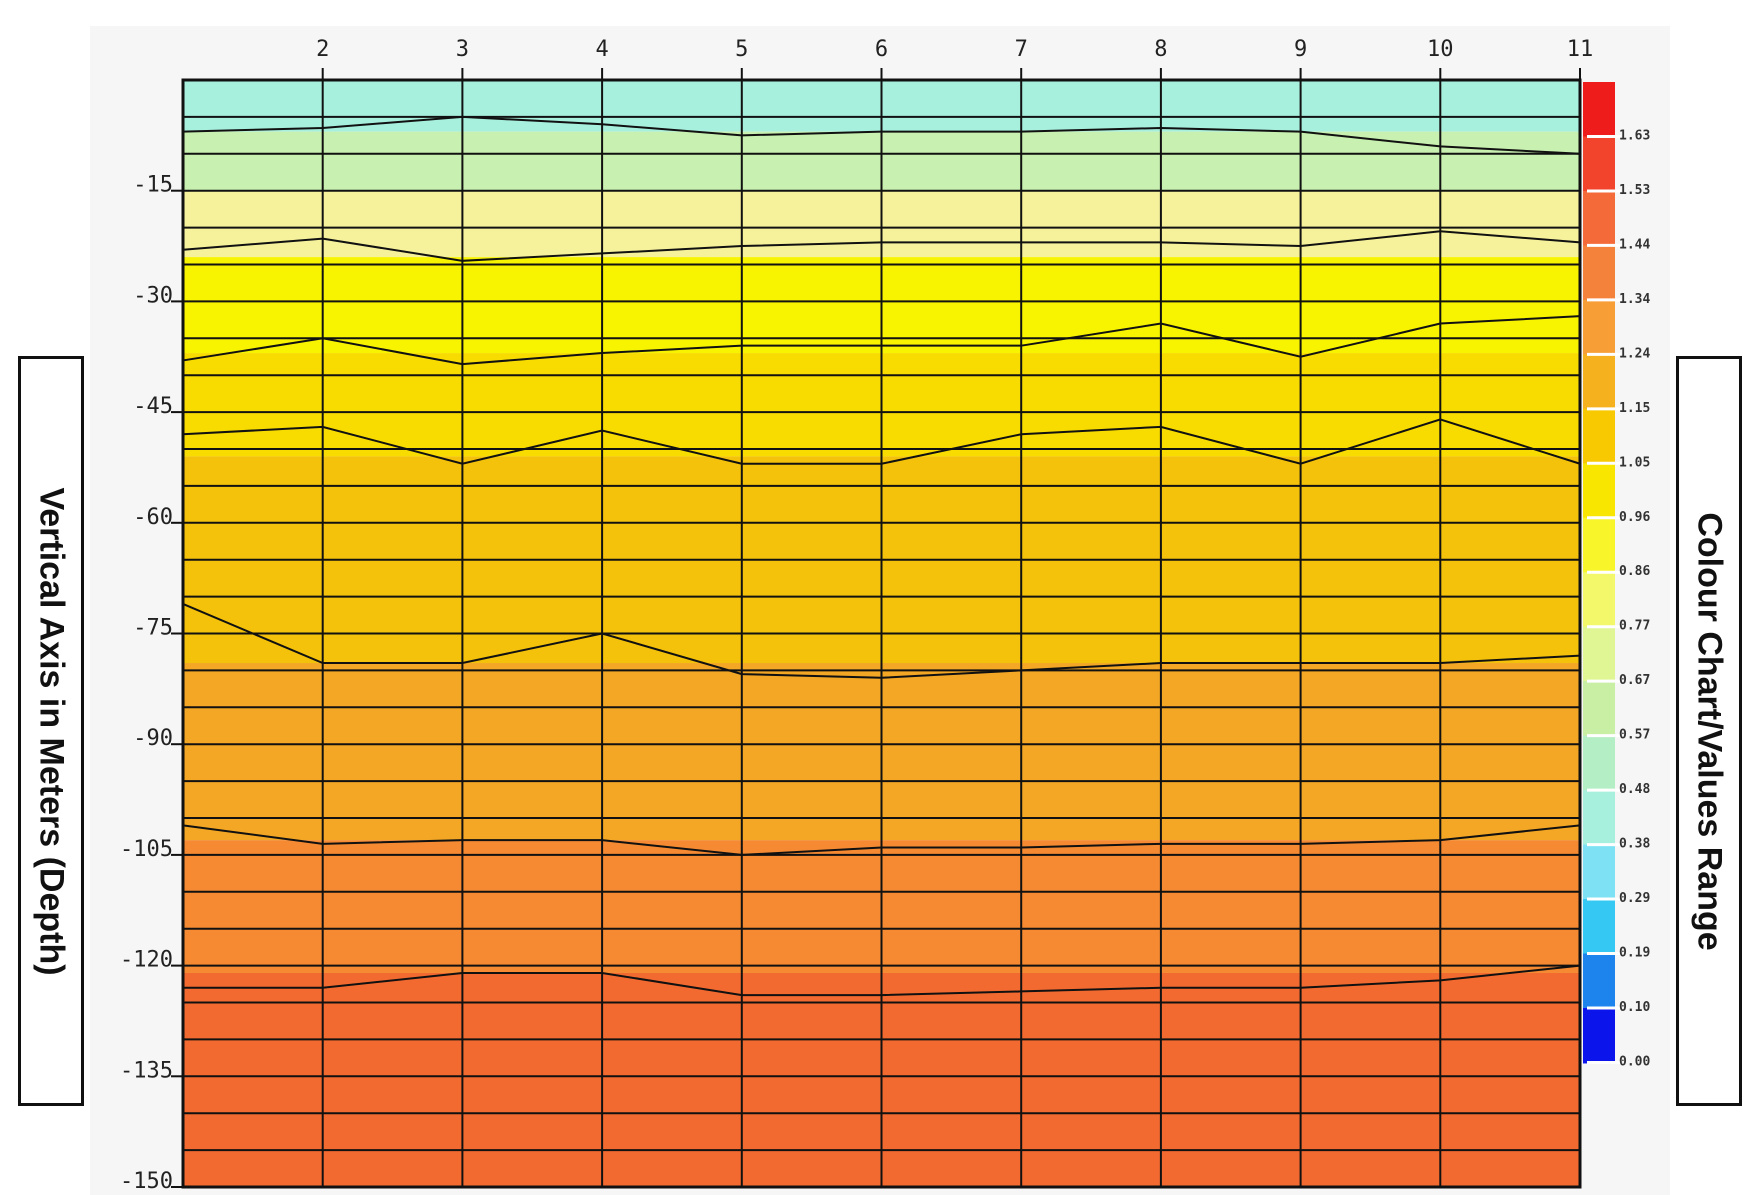 This screenshot has width=1744, height=1195. Describe the element at coordinates (741, 49) in the screenshot. I see `x-tick-label: 5` at that location.